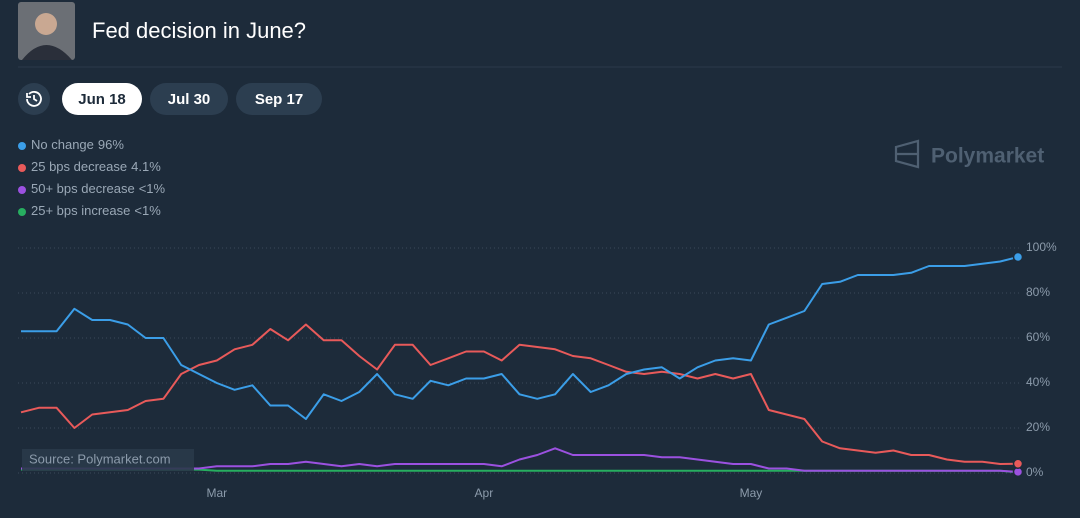 This screenshot has height=518, width=1080. I want to click on legend-entry: 50+ bps decrease <1%, so click(98, 188).